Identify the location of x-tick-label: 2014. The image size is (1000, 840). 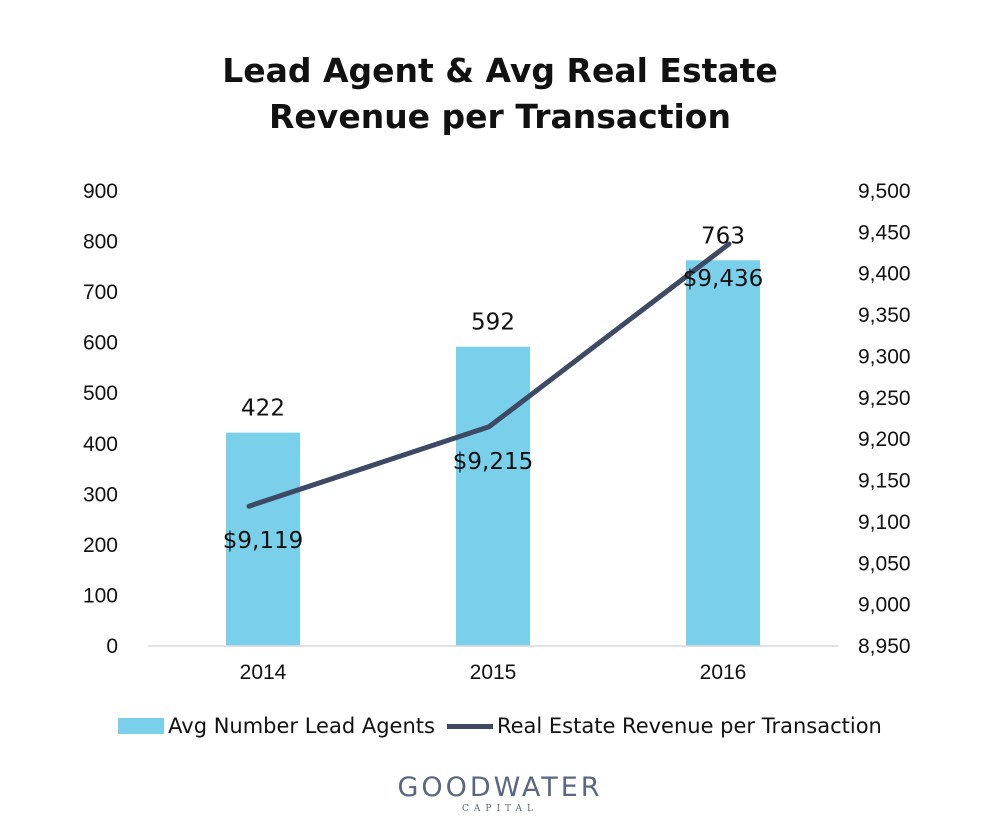
(263, 672).